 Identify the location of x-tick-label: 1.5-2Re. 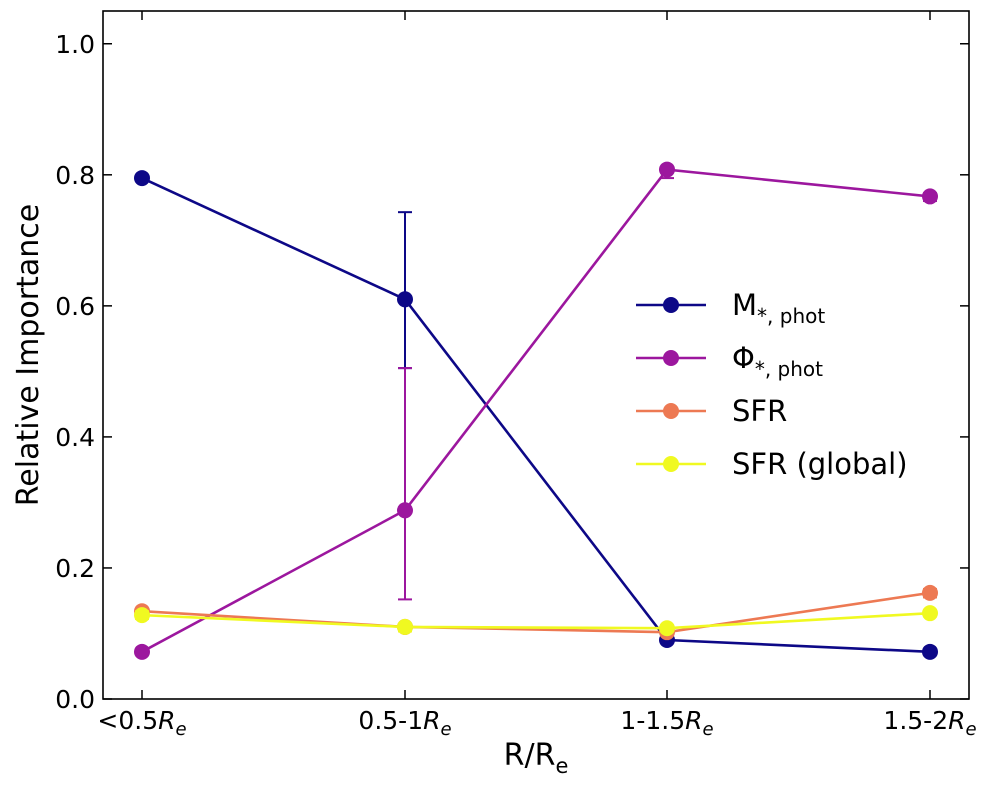
(929, 723).